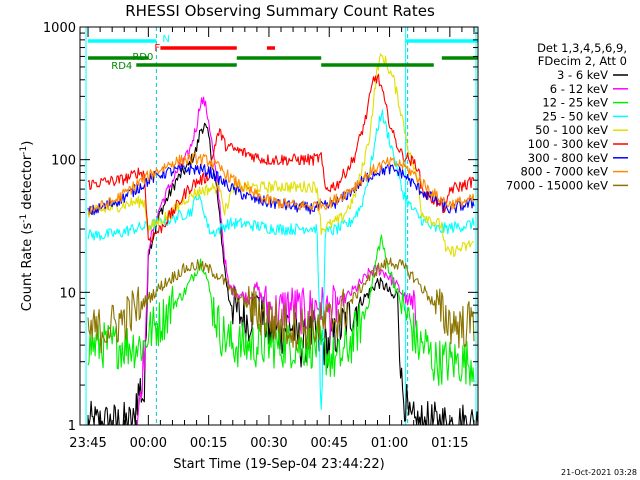 This screenshot has height=480, width=640. I want to click on y-axis-label-part: detector, so click(27, 184).